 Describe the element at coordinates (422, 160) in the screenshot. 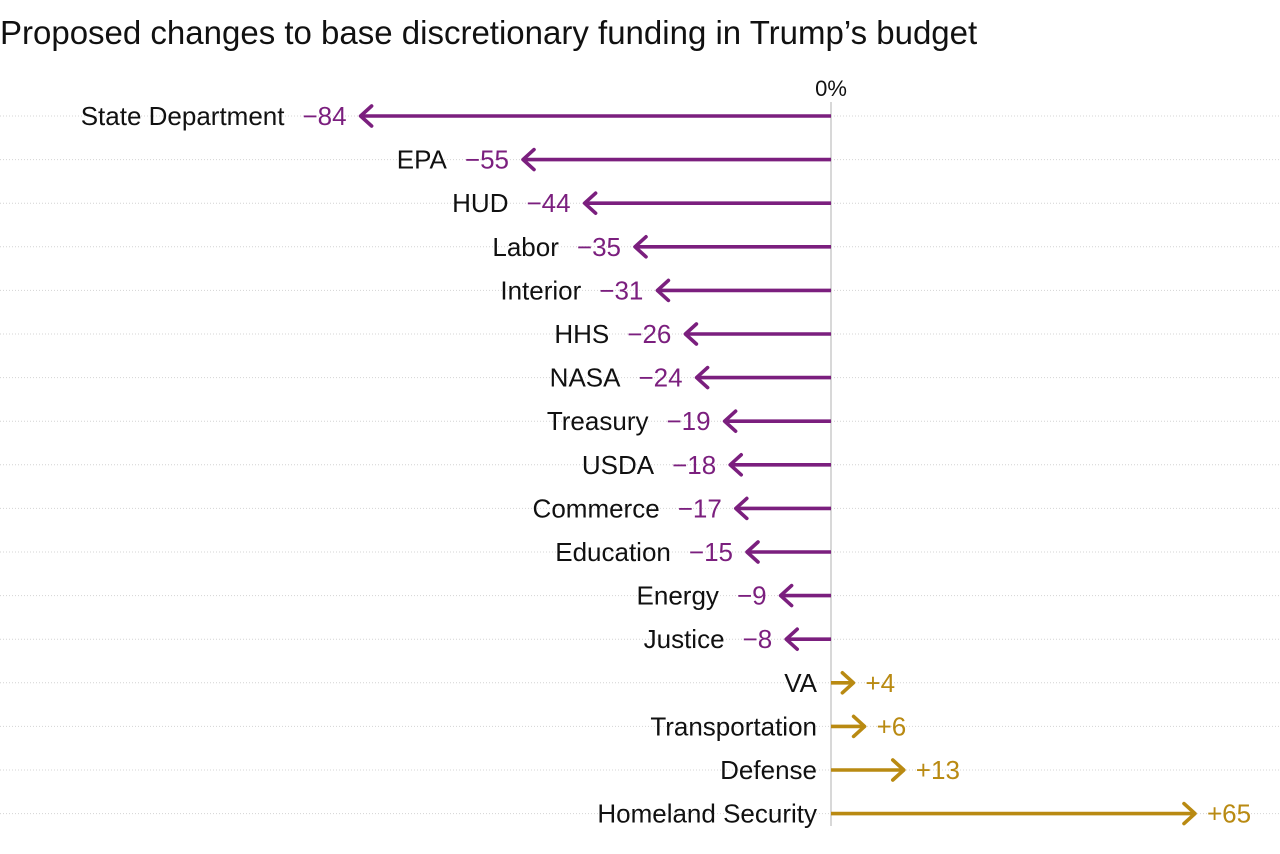

I see `category-label-epa: EPA` at that location.